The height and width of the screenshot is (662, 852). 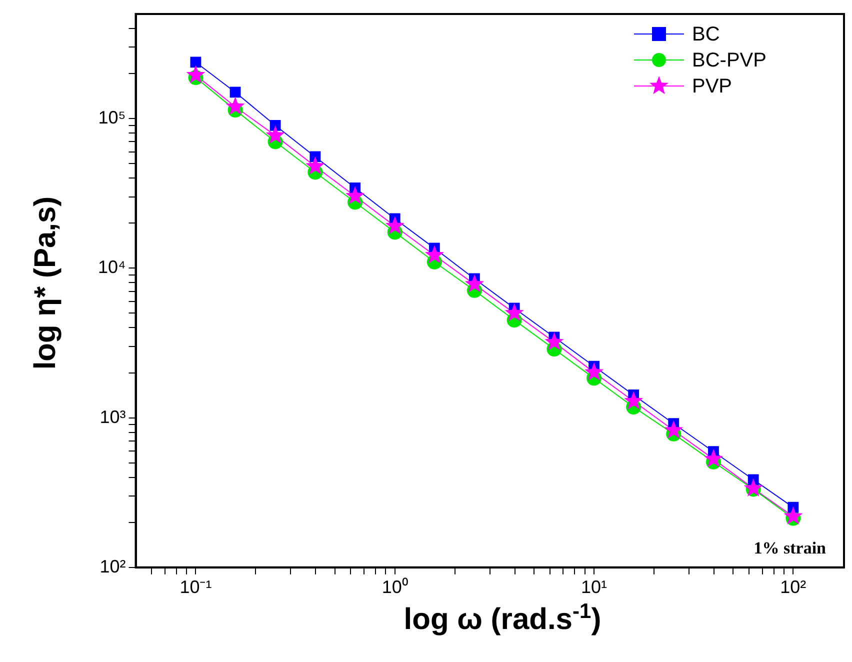 I want to click on x-axis-title: log ω (rad.s$^{-1}$), so click(x=502, y=618).